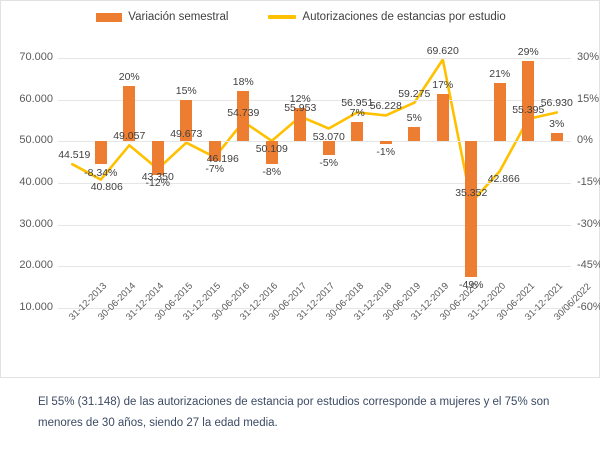  I want to click on legend-bar-swatch-icon, so click(109, 17).